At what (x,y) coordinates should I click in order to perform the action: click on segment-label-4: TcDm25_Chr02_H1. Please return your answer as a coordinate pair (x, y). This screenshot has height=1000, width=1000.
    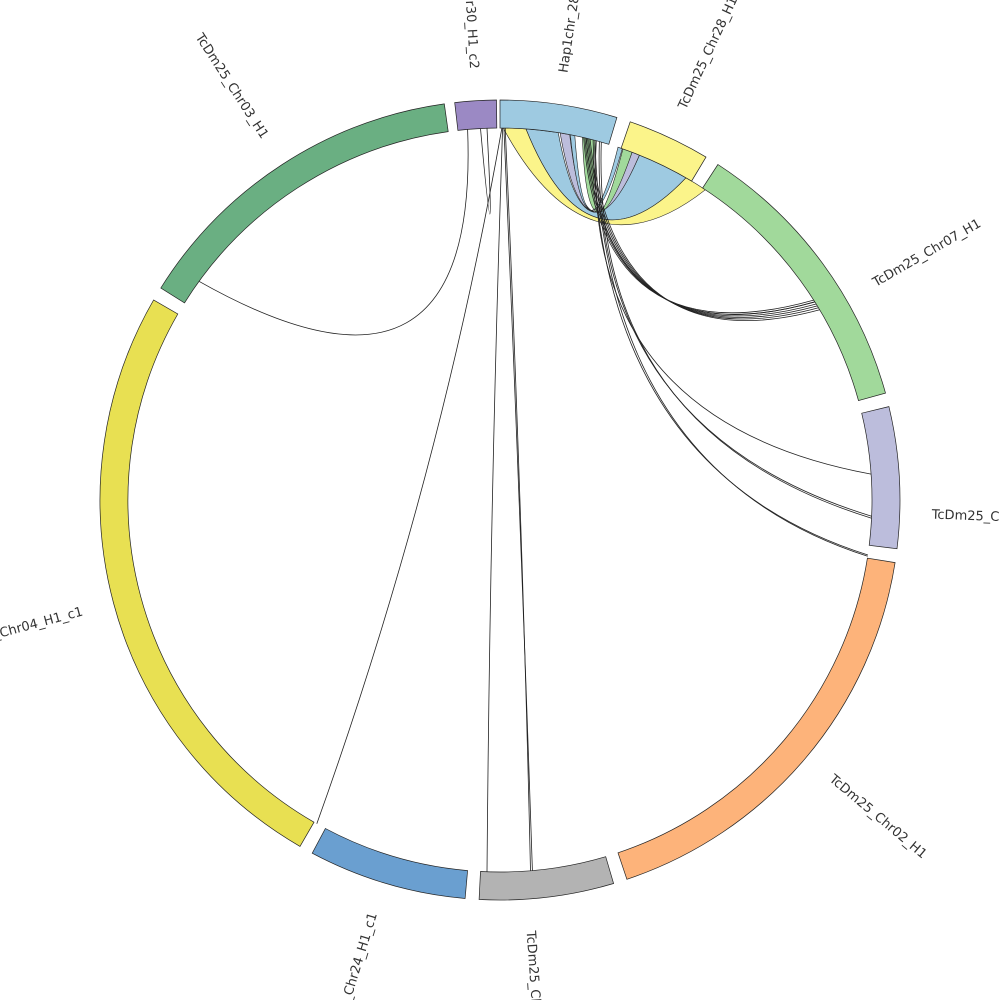
    Looking at the image, I should click on (877, 816).